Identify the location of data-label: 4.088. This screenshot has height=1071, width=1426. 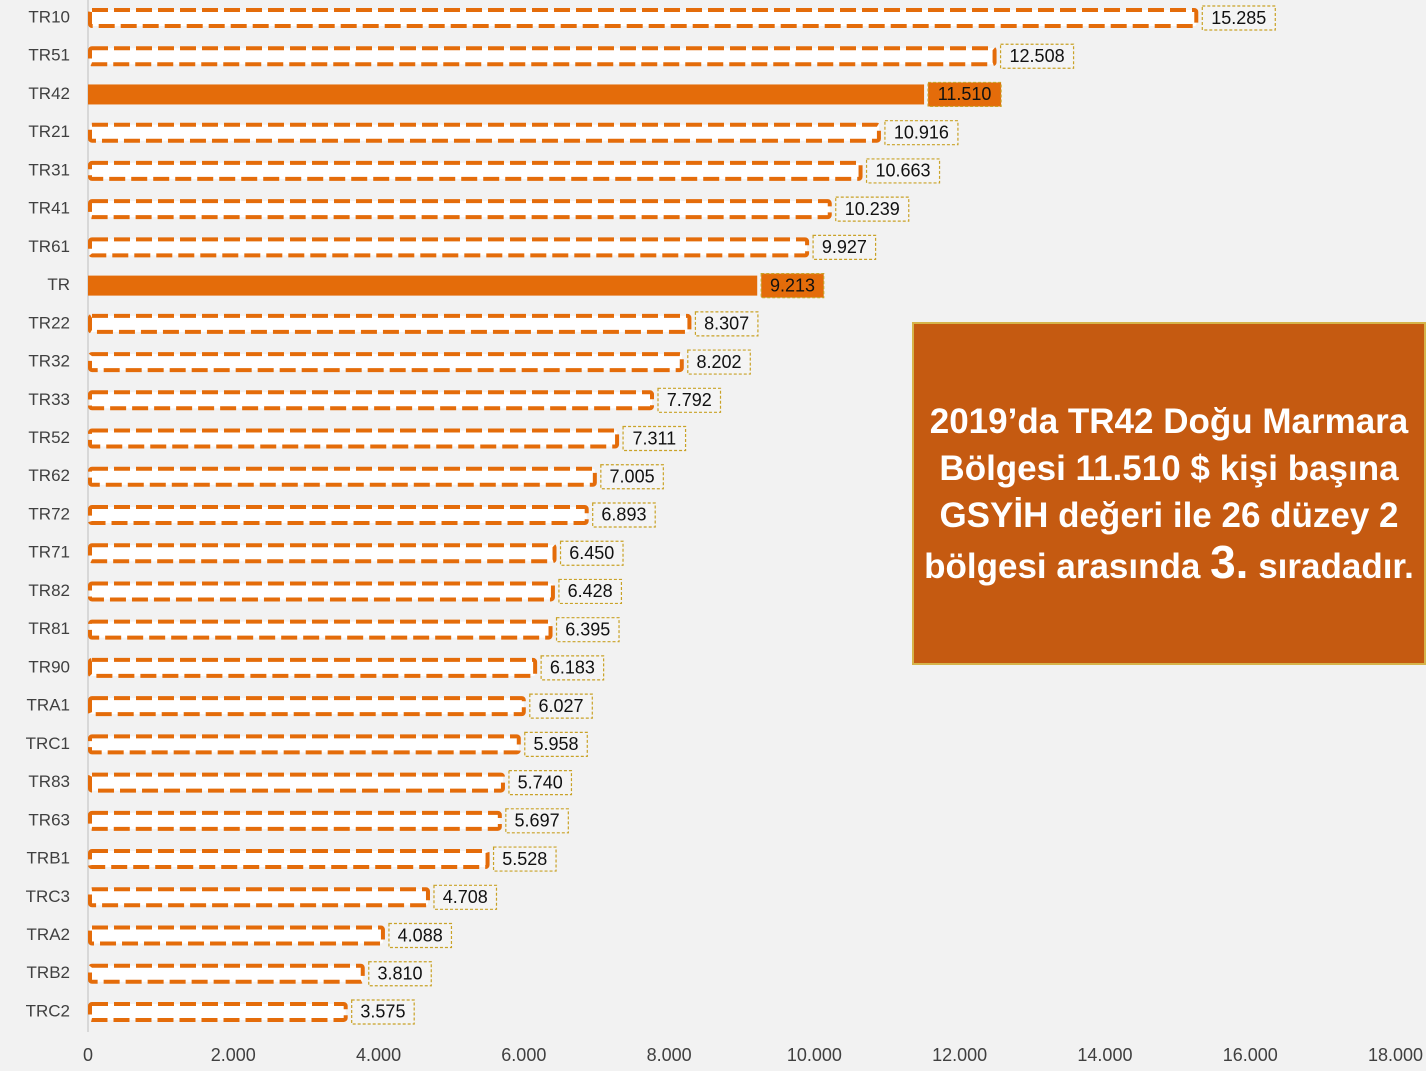
(420, 935).